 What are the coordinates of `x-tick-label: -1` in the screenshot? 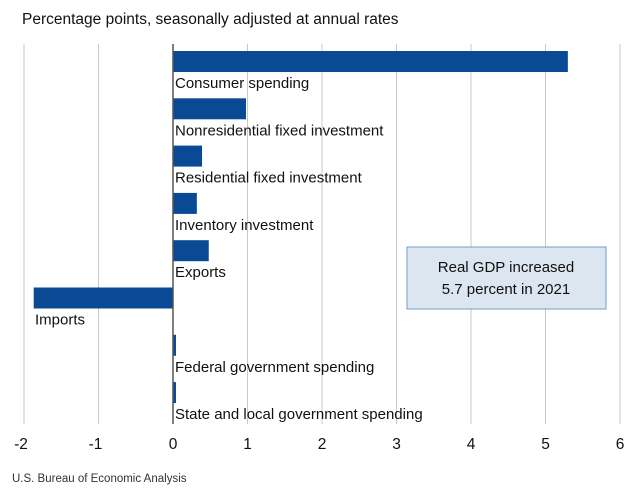 It's located at (96, 444).